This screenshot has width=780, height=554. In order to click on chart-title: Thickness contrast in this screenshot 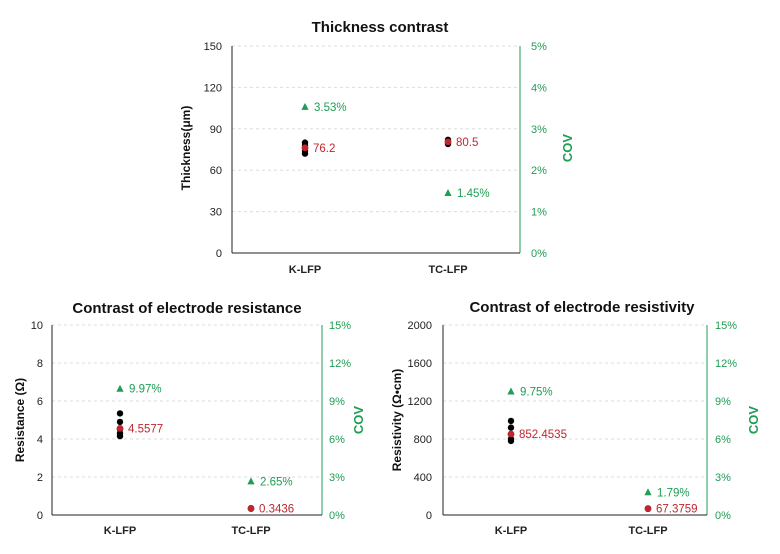, I will do `click(380, 27)`.